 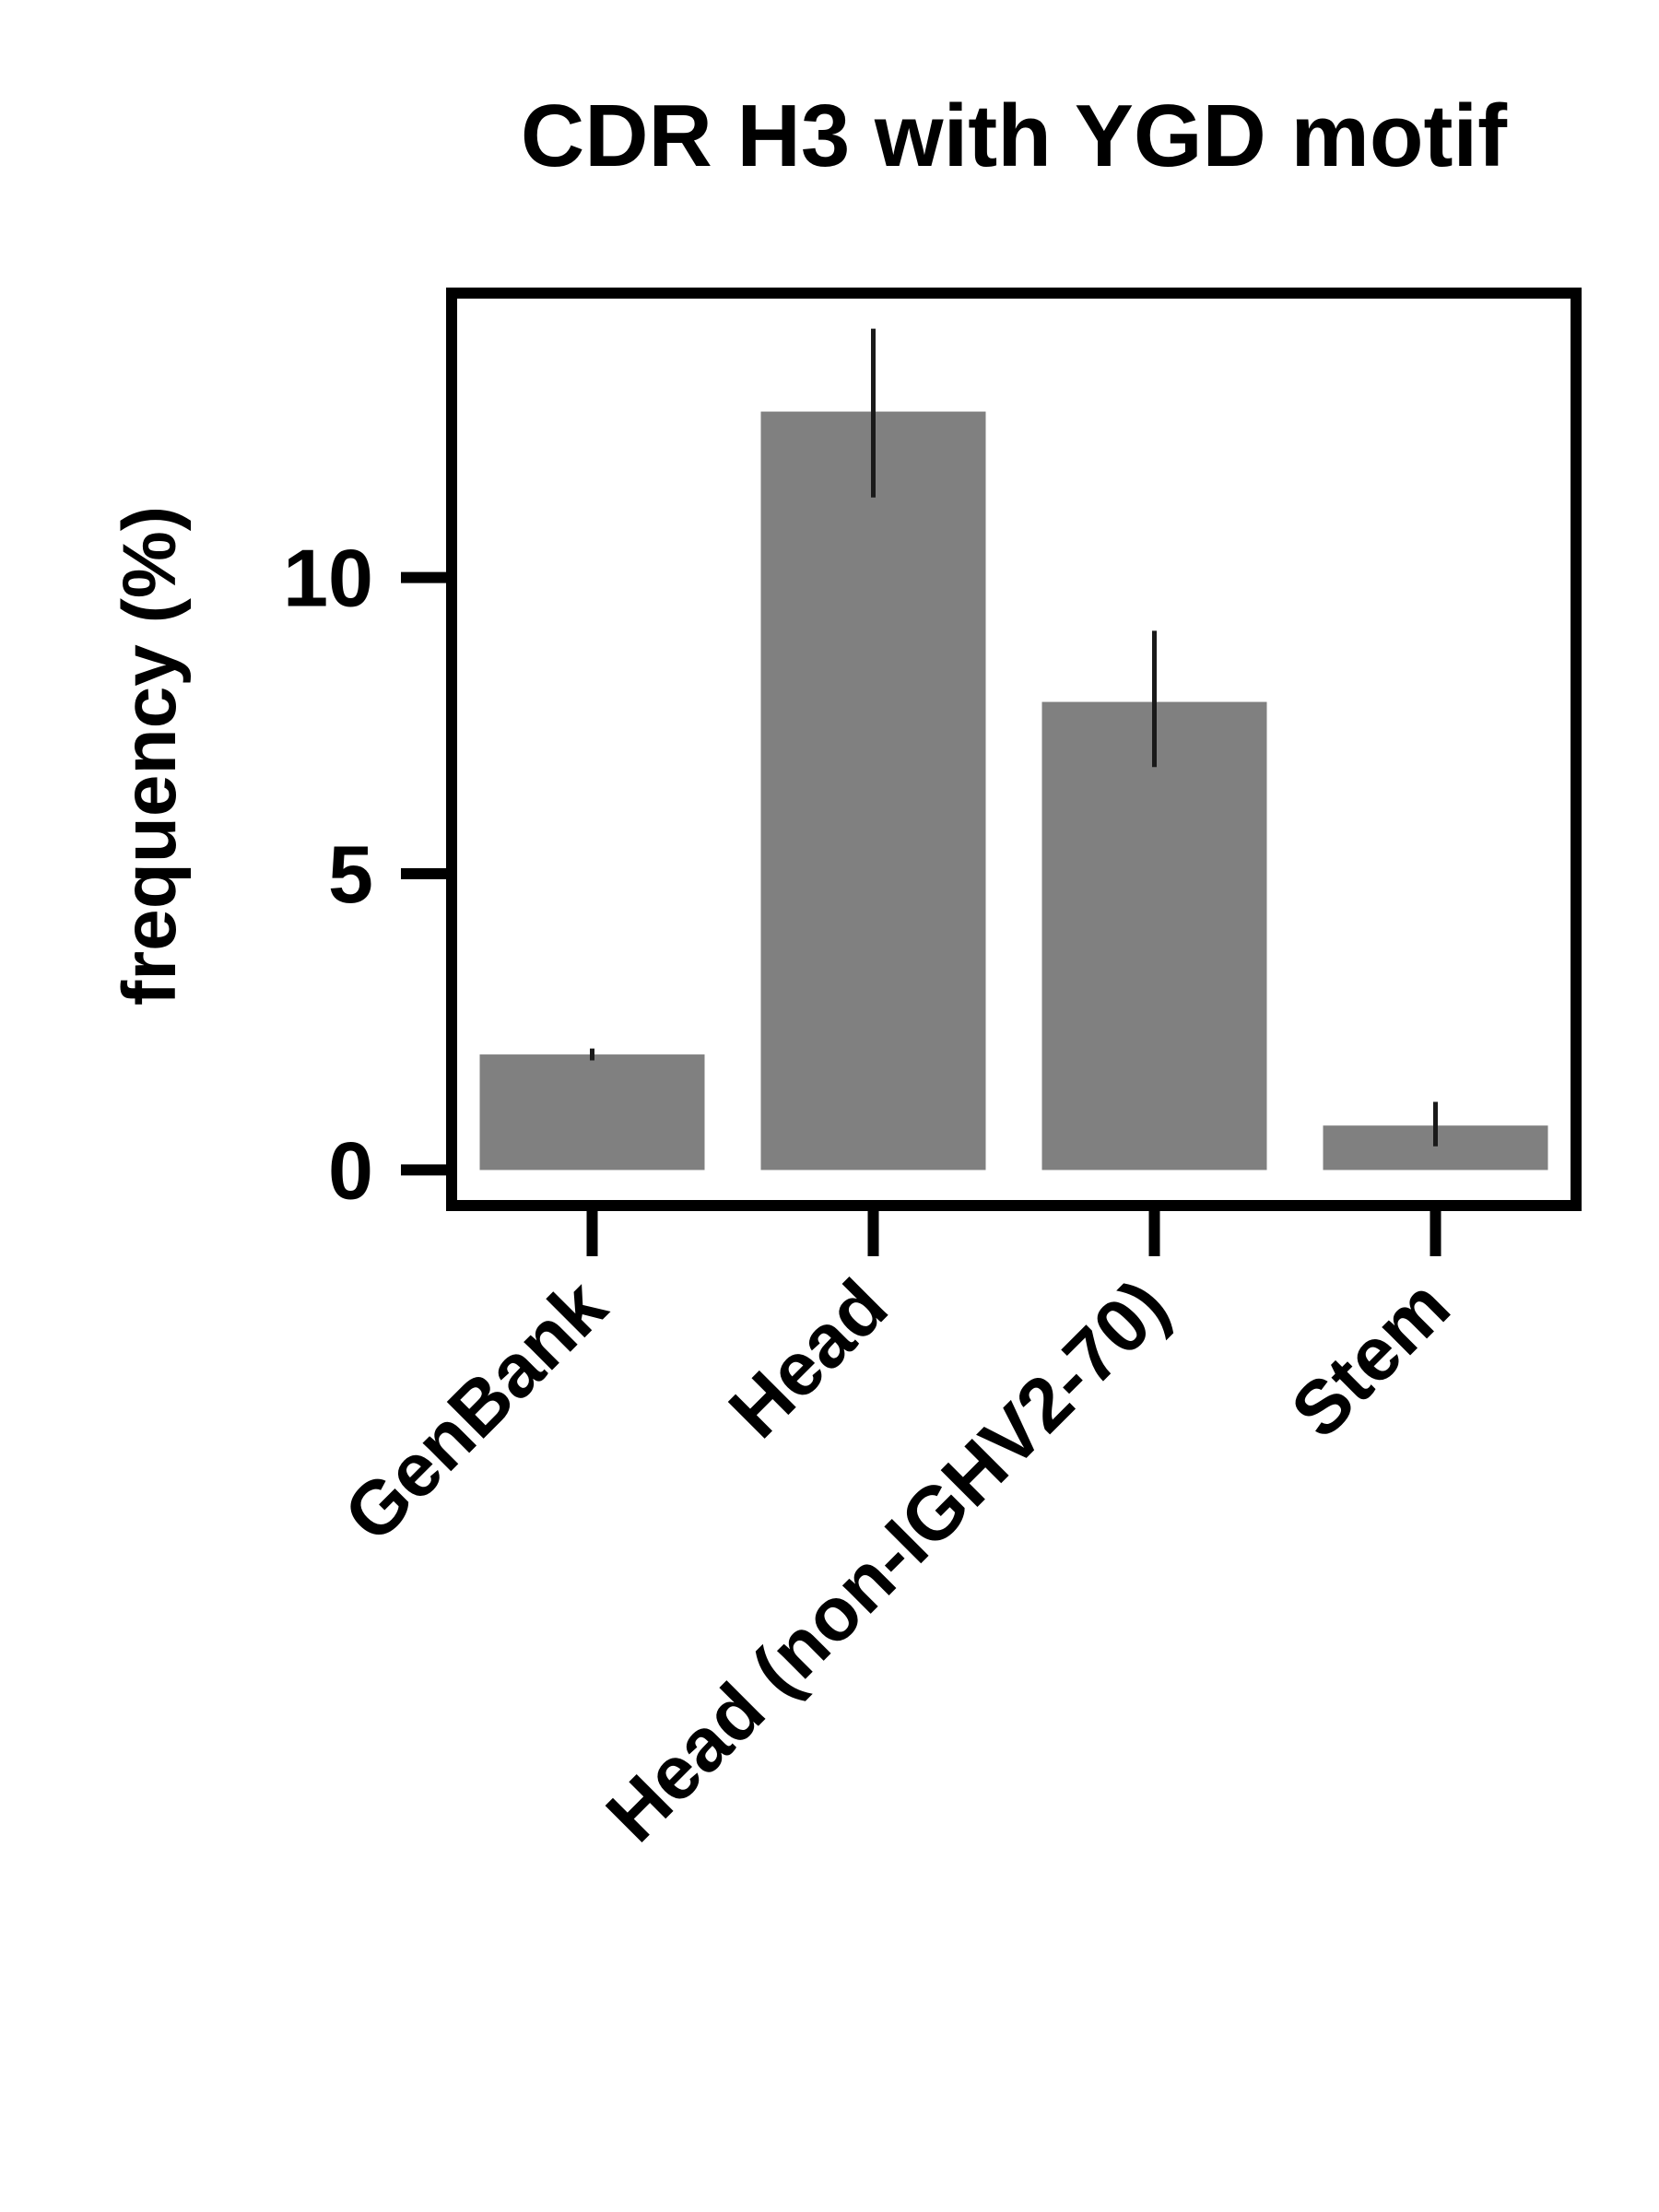 What do you see at coordinates (1014, 136) in the screenshot?
I see `chart-title: CDR H3 with YGD motif` at bounding box center [1014, 136].